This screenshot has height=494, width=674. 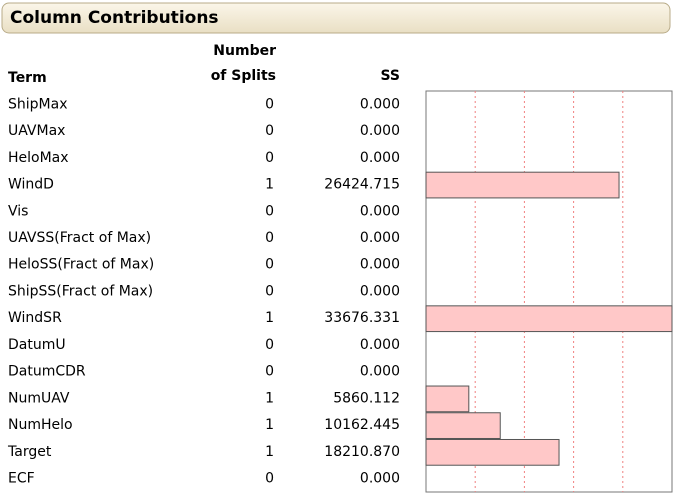 I want to click on term-label: DatumU, so click(x=37, y=345).